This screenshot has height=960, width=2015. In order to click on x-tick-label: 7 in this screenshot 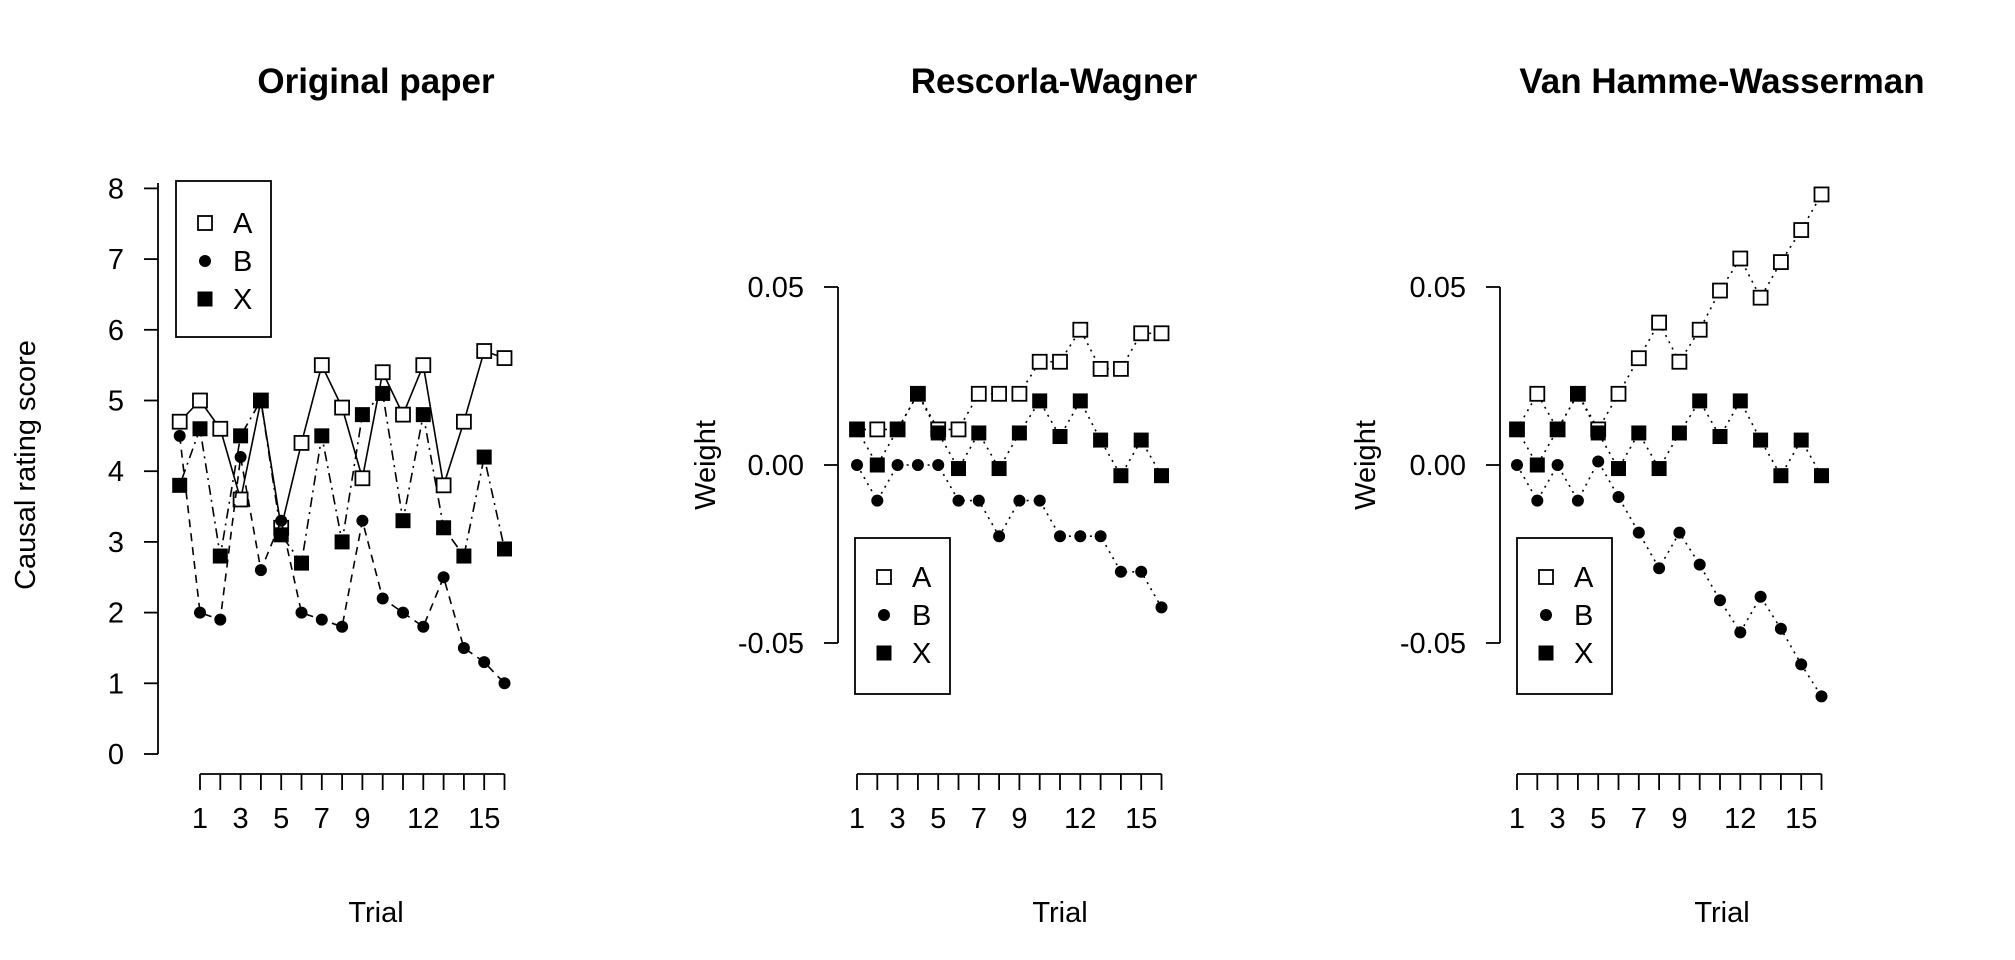, I will do `click(322, 819)`.